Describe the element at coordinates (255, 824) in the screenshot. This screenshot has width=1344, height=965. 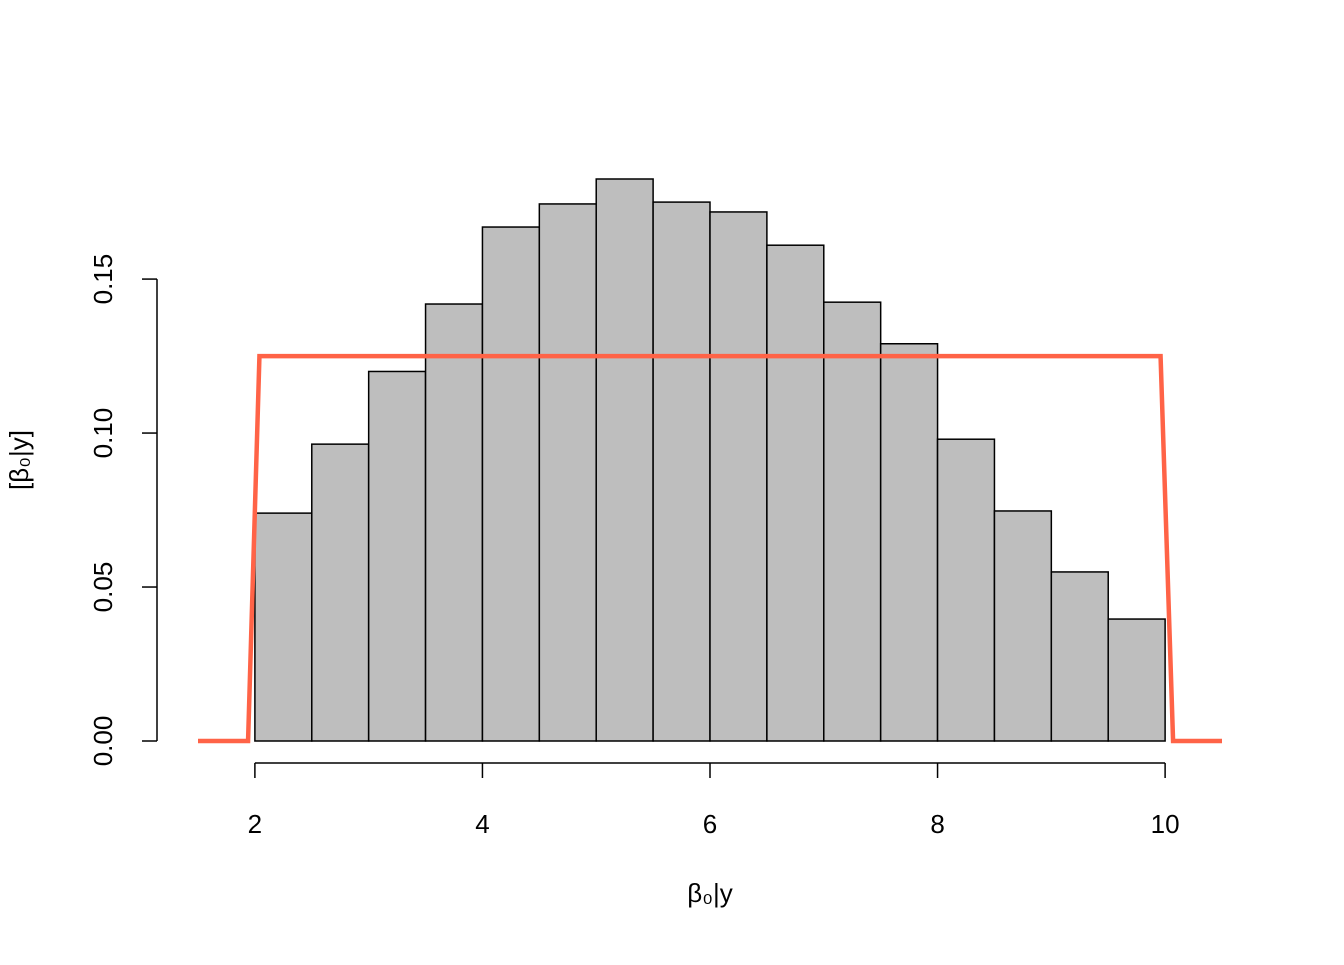
I see `x-tick-label: 2` at that location.